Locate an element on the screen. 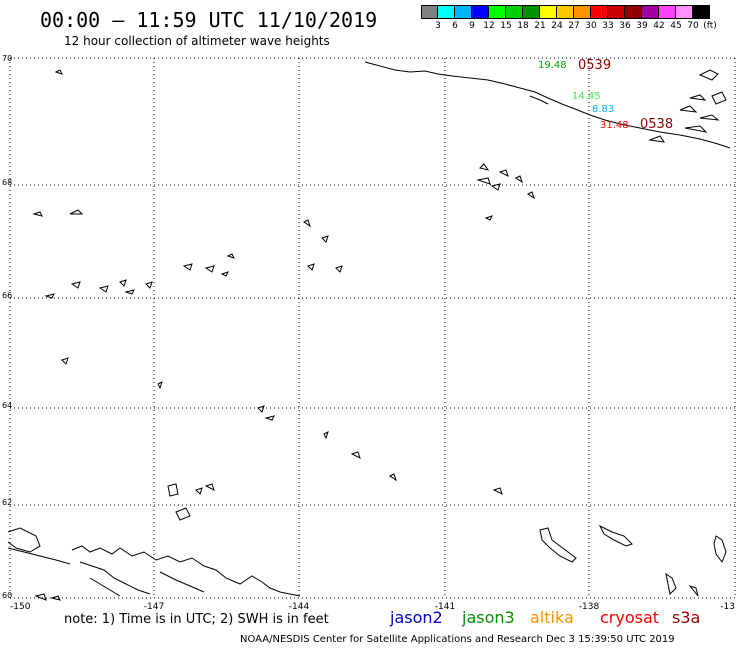 The height and width of the screenshot is (650, 740). wave-height-label: 8.83 is located at coordinates (603, 109).